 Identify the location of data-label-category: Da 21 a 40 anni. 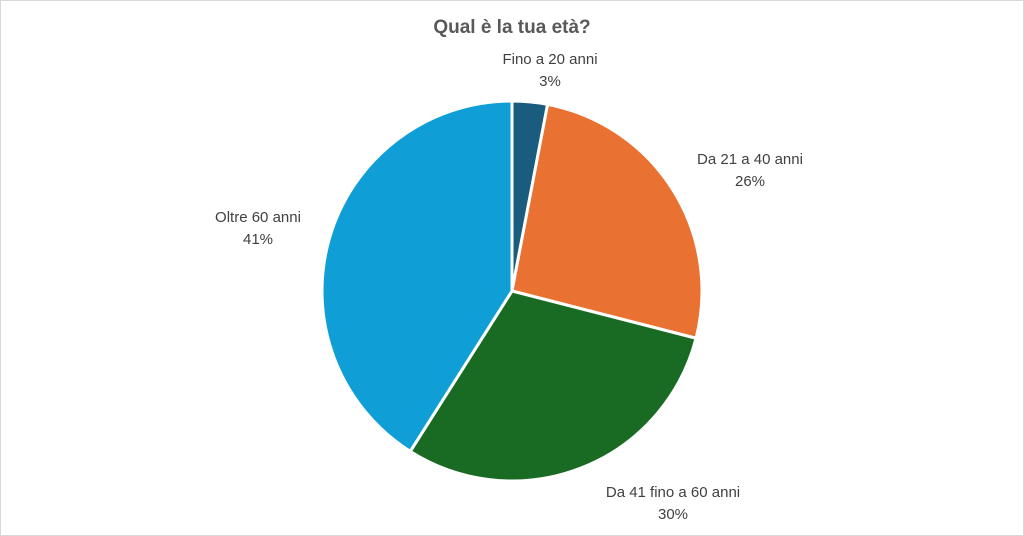
(750, 159).